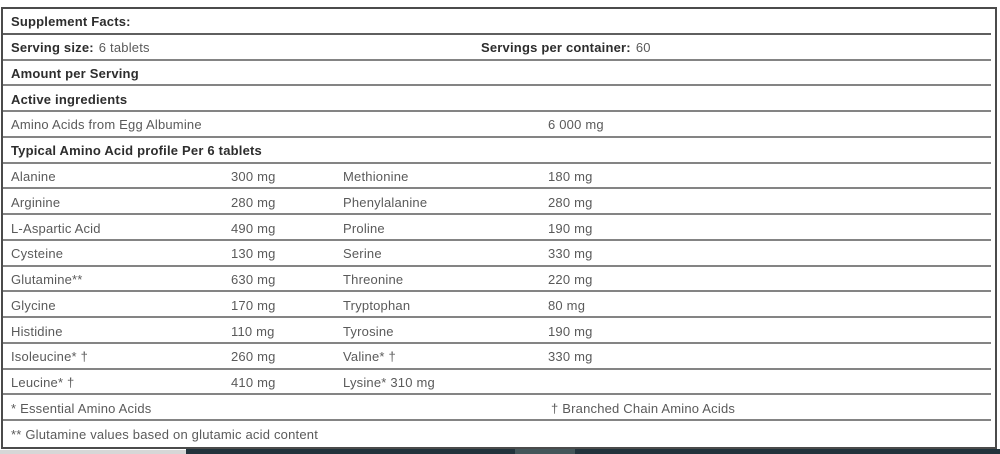 This screenshot has height=454, width=1000. What do you see at coordinates (253, 280) in the screenshot?
I see `amino-amount: 630 mg` at bounding box center [253, 280].